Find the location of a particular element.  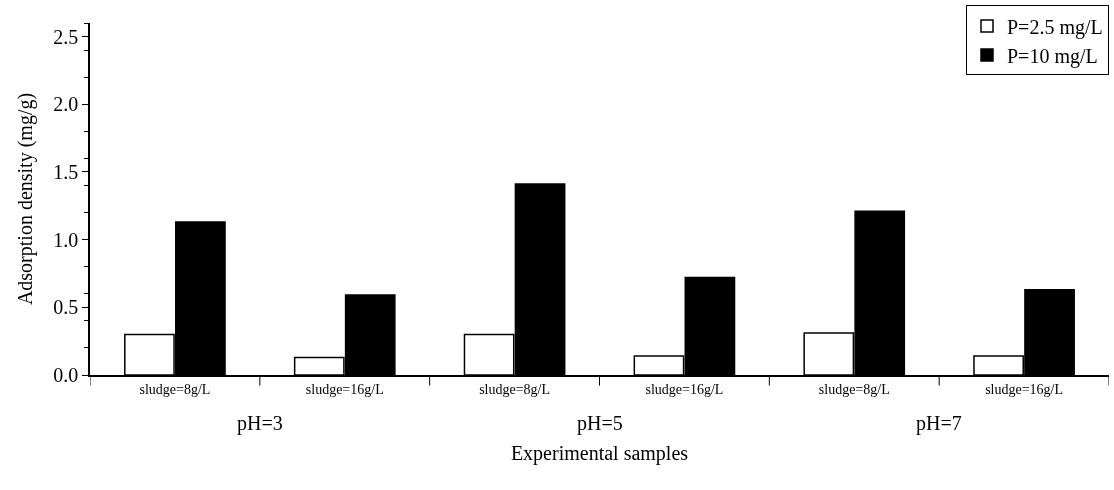

legend-label: P=2.5 mg/L is located at coordinates (1055, 27).